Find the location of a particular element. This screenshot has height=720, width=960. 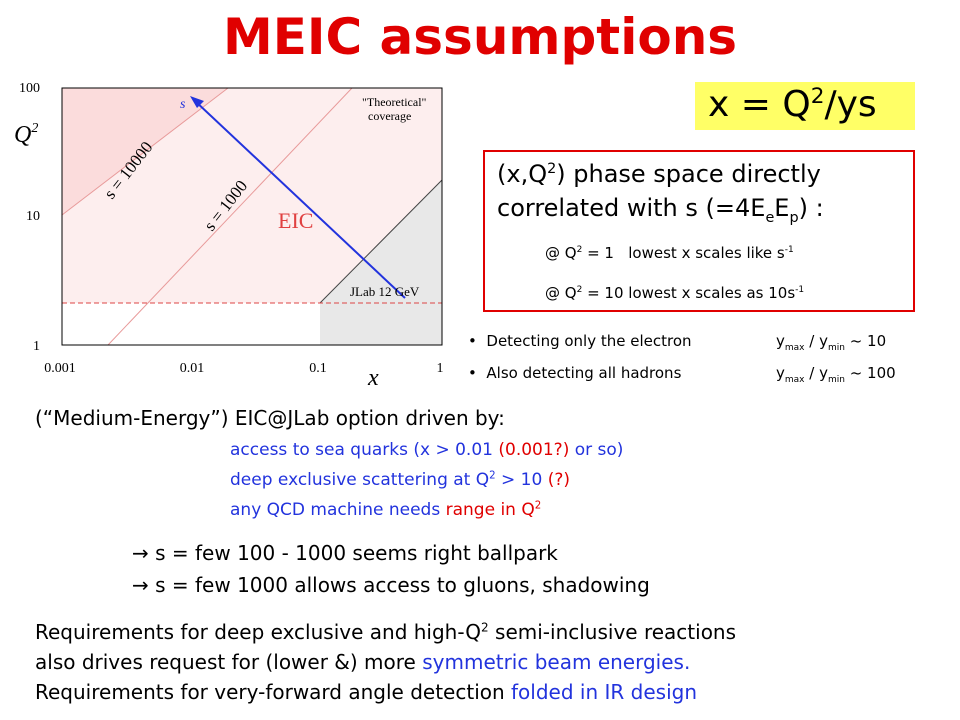

text-run: = 1 lowest x scales like s is located at coordinates (683, 253).